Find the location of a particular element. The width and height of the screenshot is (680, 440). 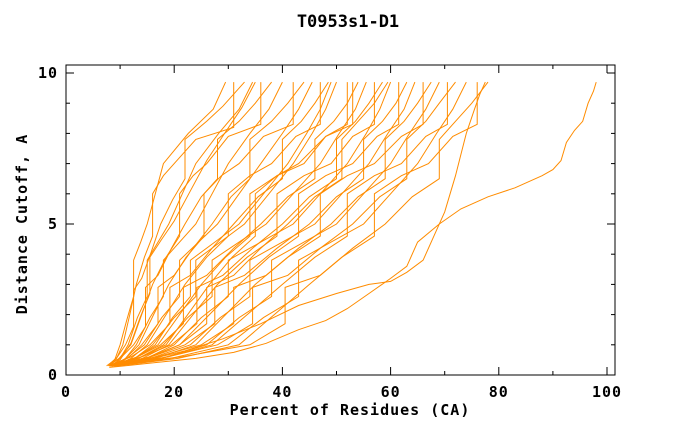

y-tick-label: 10 is located at coordinates (48, 73).